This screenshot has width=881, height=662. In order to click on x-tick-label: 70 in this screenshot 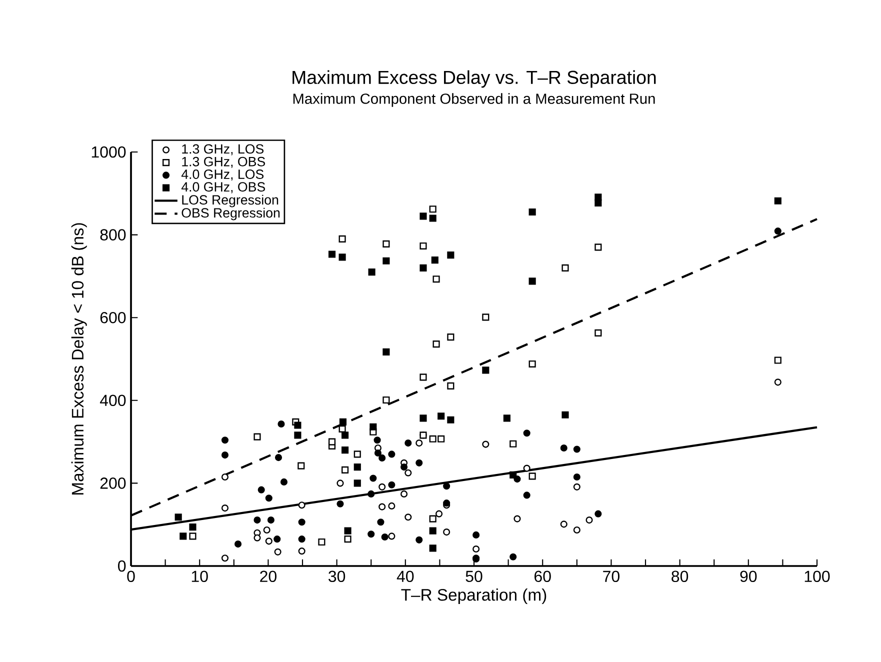, I will do `click(611, 576)`.